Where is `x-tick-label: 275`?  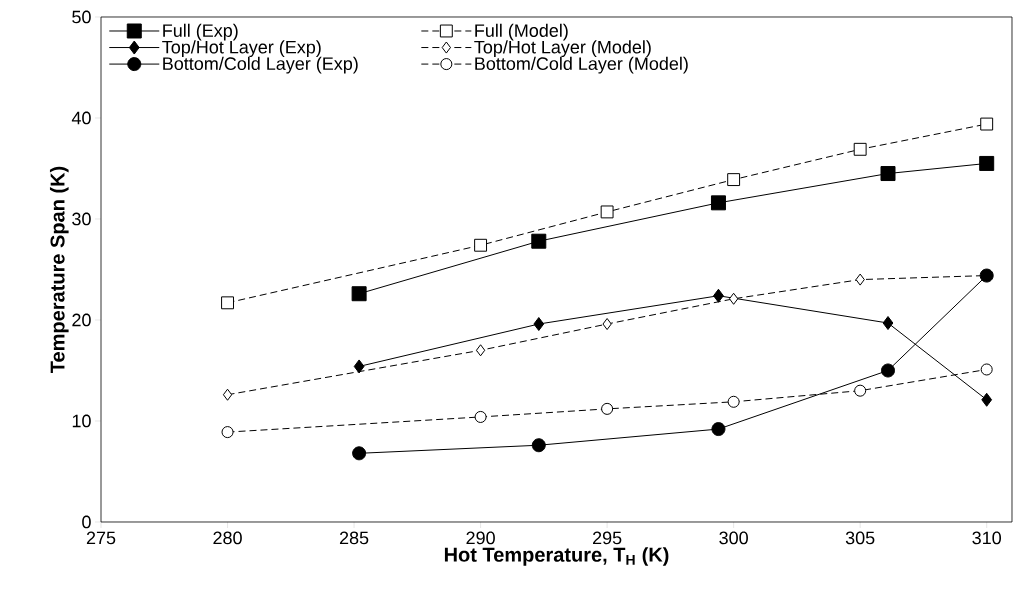 x-tick-label: 275 is located at coordinates (101, 538).